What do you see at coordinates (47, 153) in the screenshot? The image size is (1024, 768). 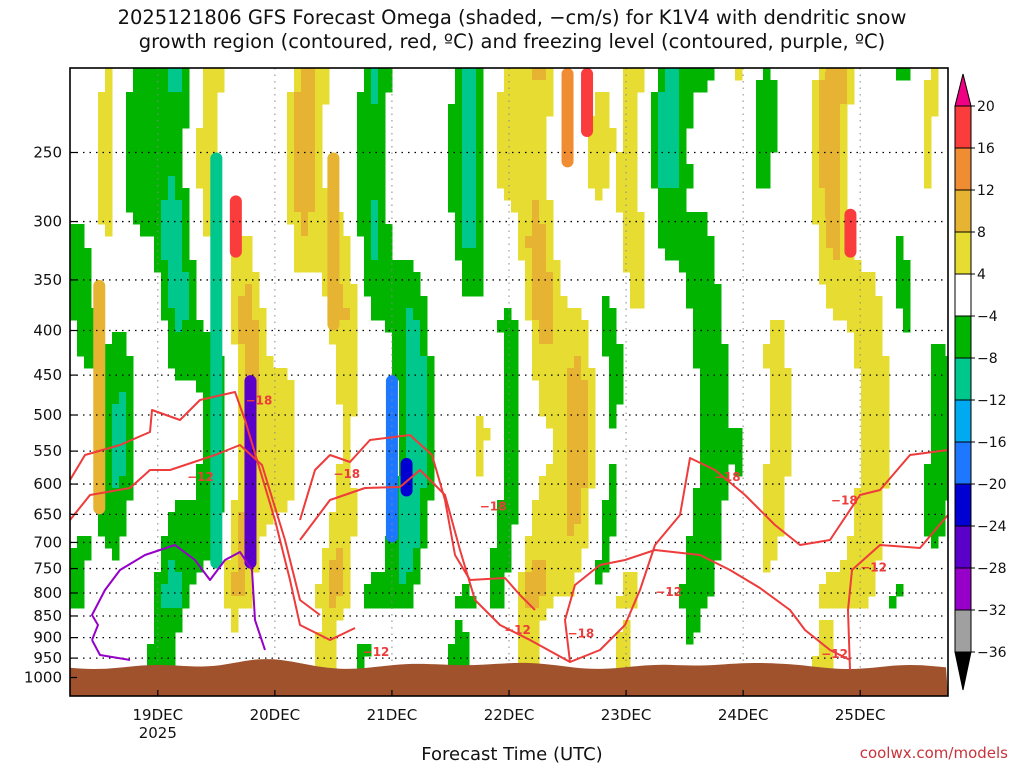 I see `y-tick-label: 250` at bounding box center [47, 153].